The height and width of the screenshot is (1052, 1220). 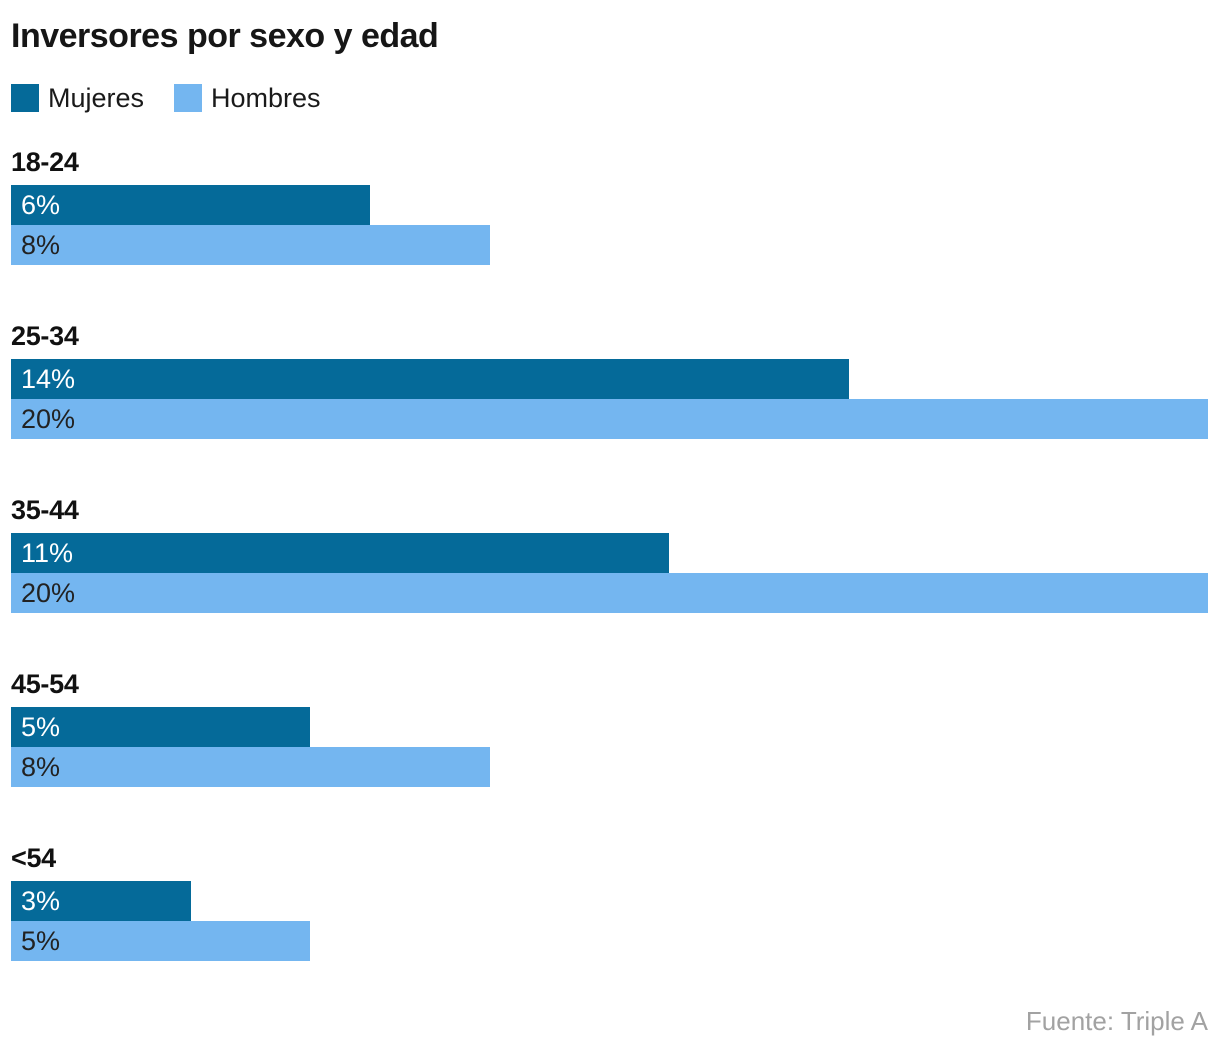 What do you see at coordinates (45, 684) in the screenshot?
I see `category-label: 45-54` at bounding box center [45, 684].